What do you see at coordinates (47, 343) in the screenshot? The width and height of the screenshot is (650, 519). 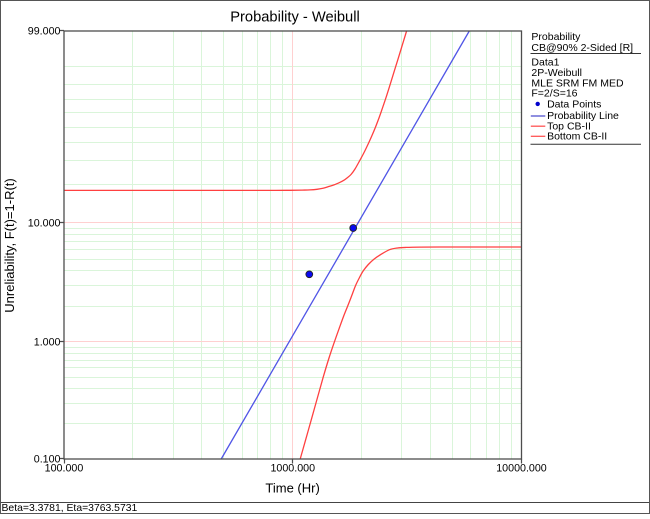 I see `svg-text: 1.000` at bounding box center [47, 343].